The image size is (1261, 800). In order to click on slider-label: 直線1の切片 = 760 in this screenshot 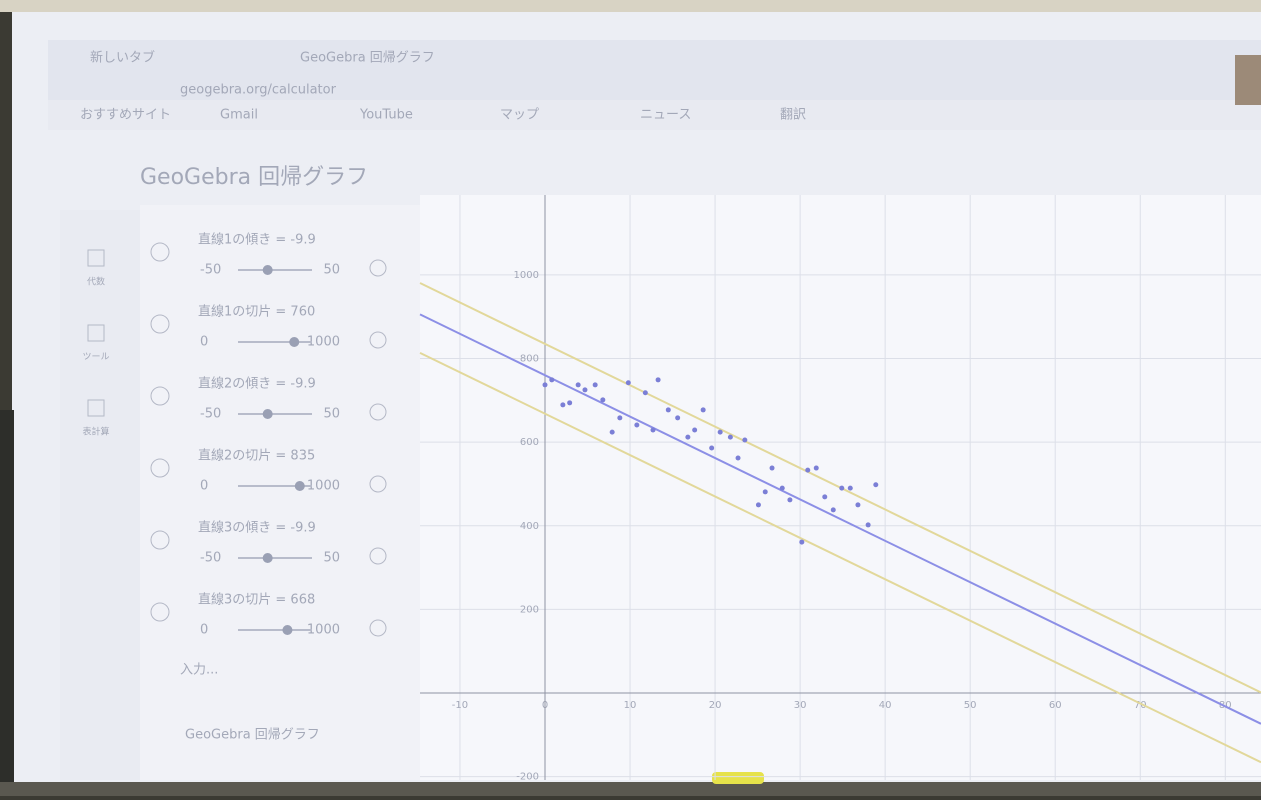, I will do `click(256, 312)`.